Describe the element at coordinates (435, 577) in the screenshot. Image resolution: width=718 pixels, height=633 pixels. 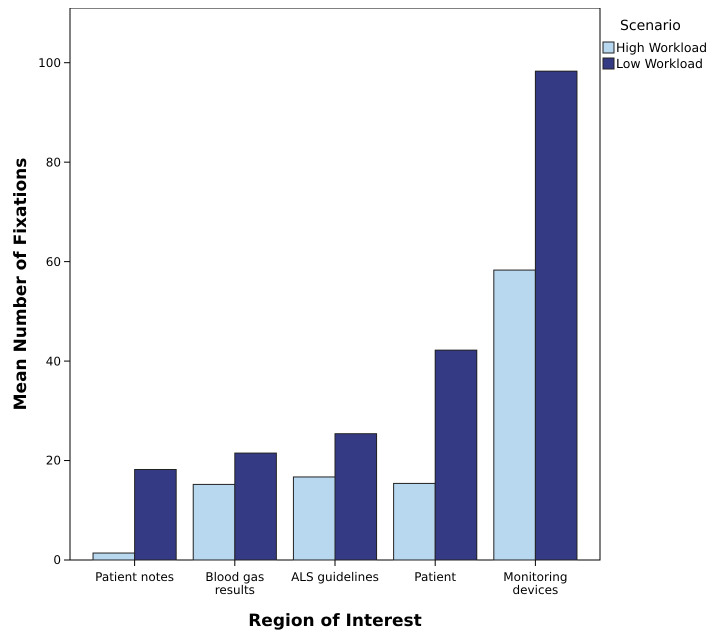
I see `x-tick-label: Patient` at that location.